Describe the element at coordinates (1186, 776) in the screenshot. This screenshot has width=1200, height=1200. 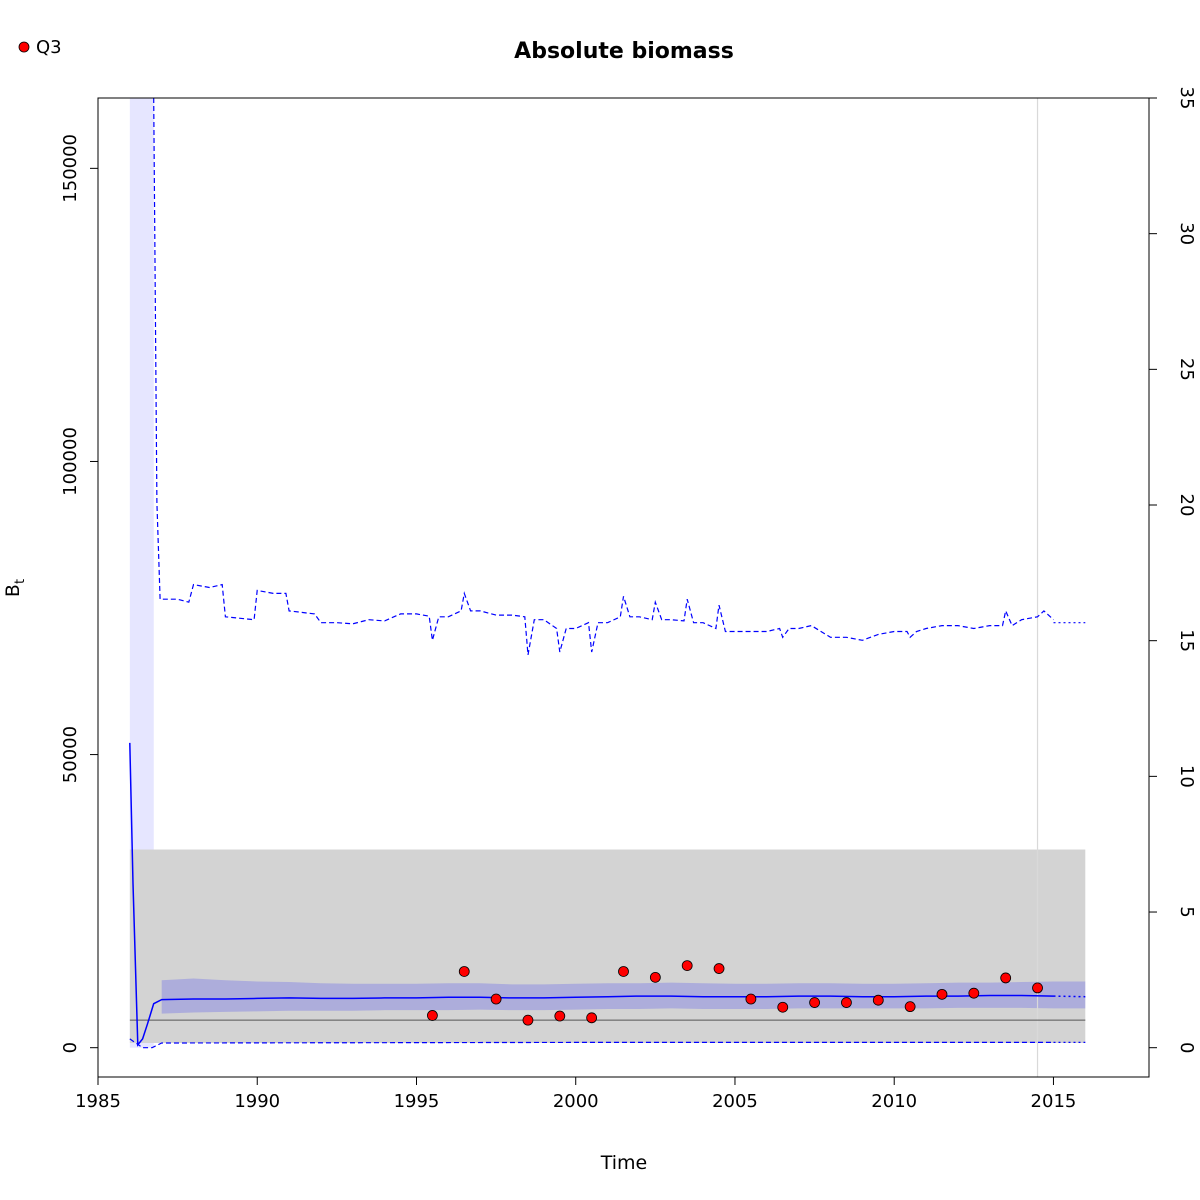
I see `y2-tick-label: 10` at that location.